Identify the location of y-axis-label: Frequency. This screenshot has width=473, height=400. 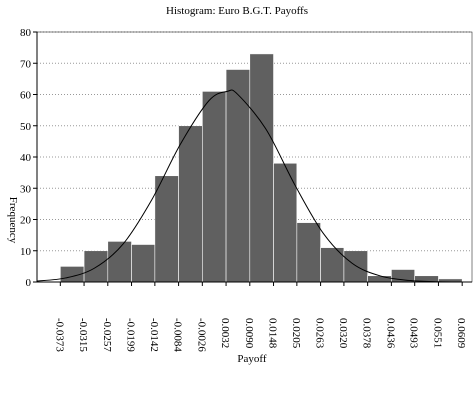
(13, 220).